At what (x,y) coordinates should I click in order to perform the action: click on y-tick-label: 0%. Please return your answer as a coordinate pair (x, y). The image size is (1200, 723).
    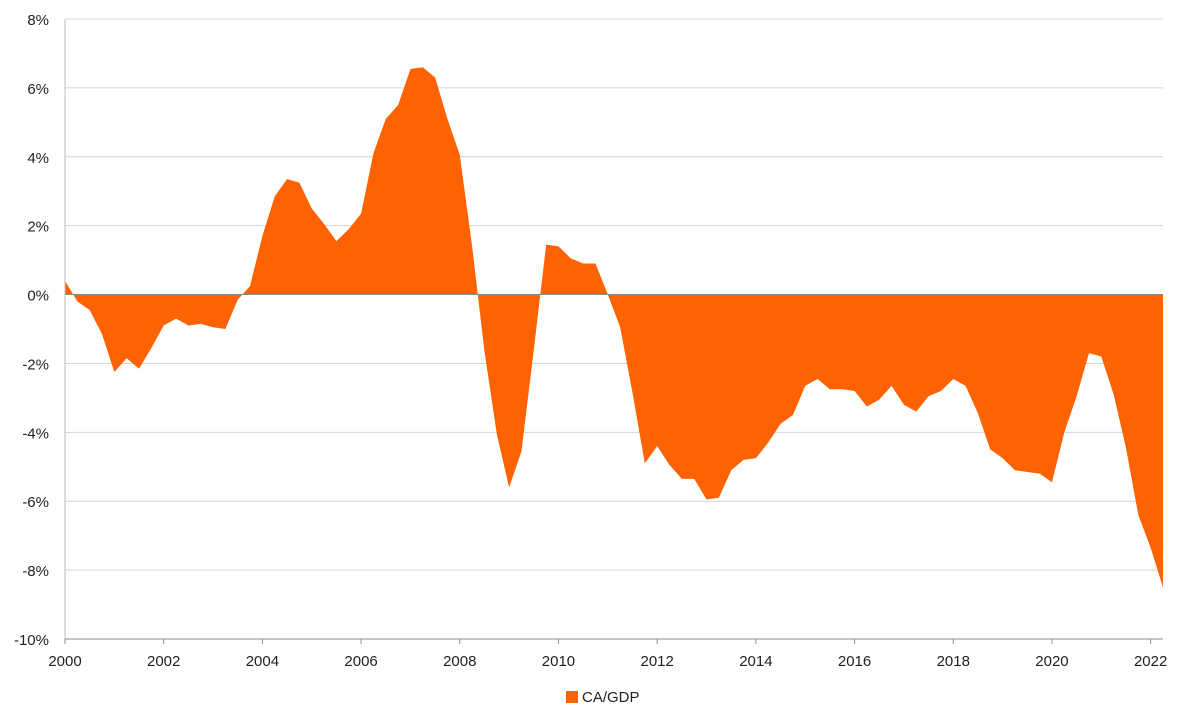
    Looking at the image, I should click on (38, 296).